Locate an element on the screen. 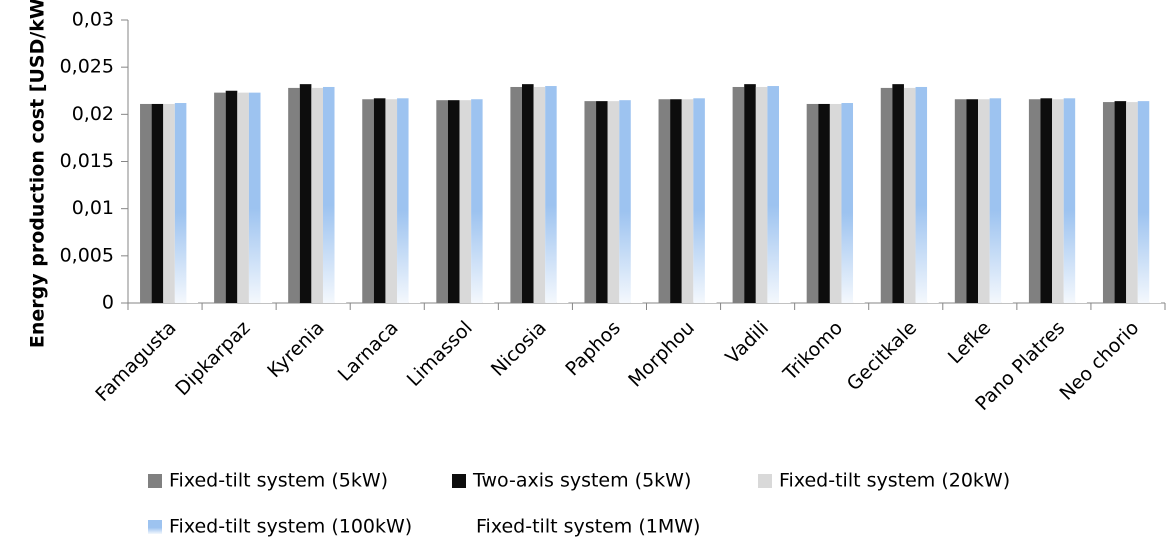  x-tick-label: Trikomo is located at coordinates (813, 351).